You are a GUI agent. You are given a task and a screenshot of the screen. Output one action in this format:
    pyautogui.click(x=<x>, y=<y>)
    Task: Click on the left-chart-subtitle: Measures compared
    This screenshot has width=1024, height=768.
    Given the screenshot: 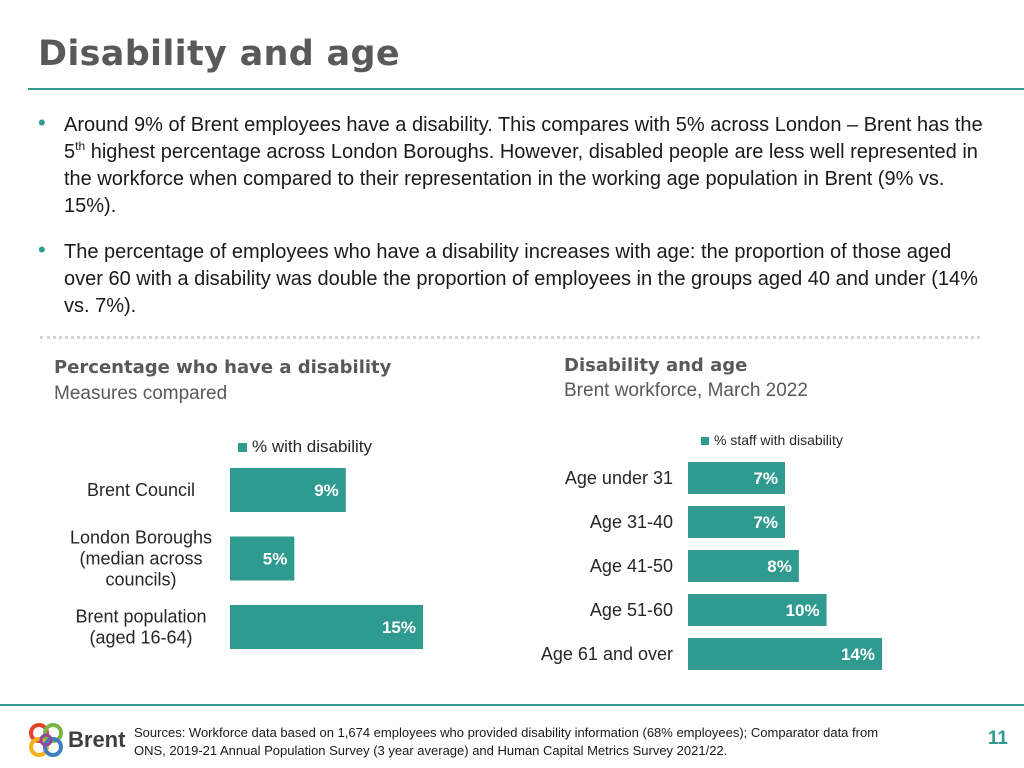 What is the action you would take?
    pyautogui.click(x=141, y=393)
    